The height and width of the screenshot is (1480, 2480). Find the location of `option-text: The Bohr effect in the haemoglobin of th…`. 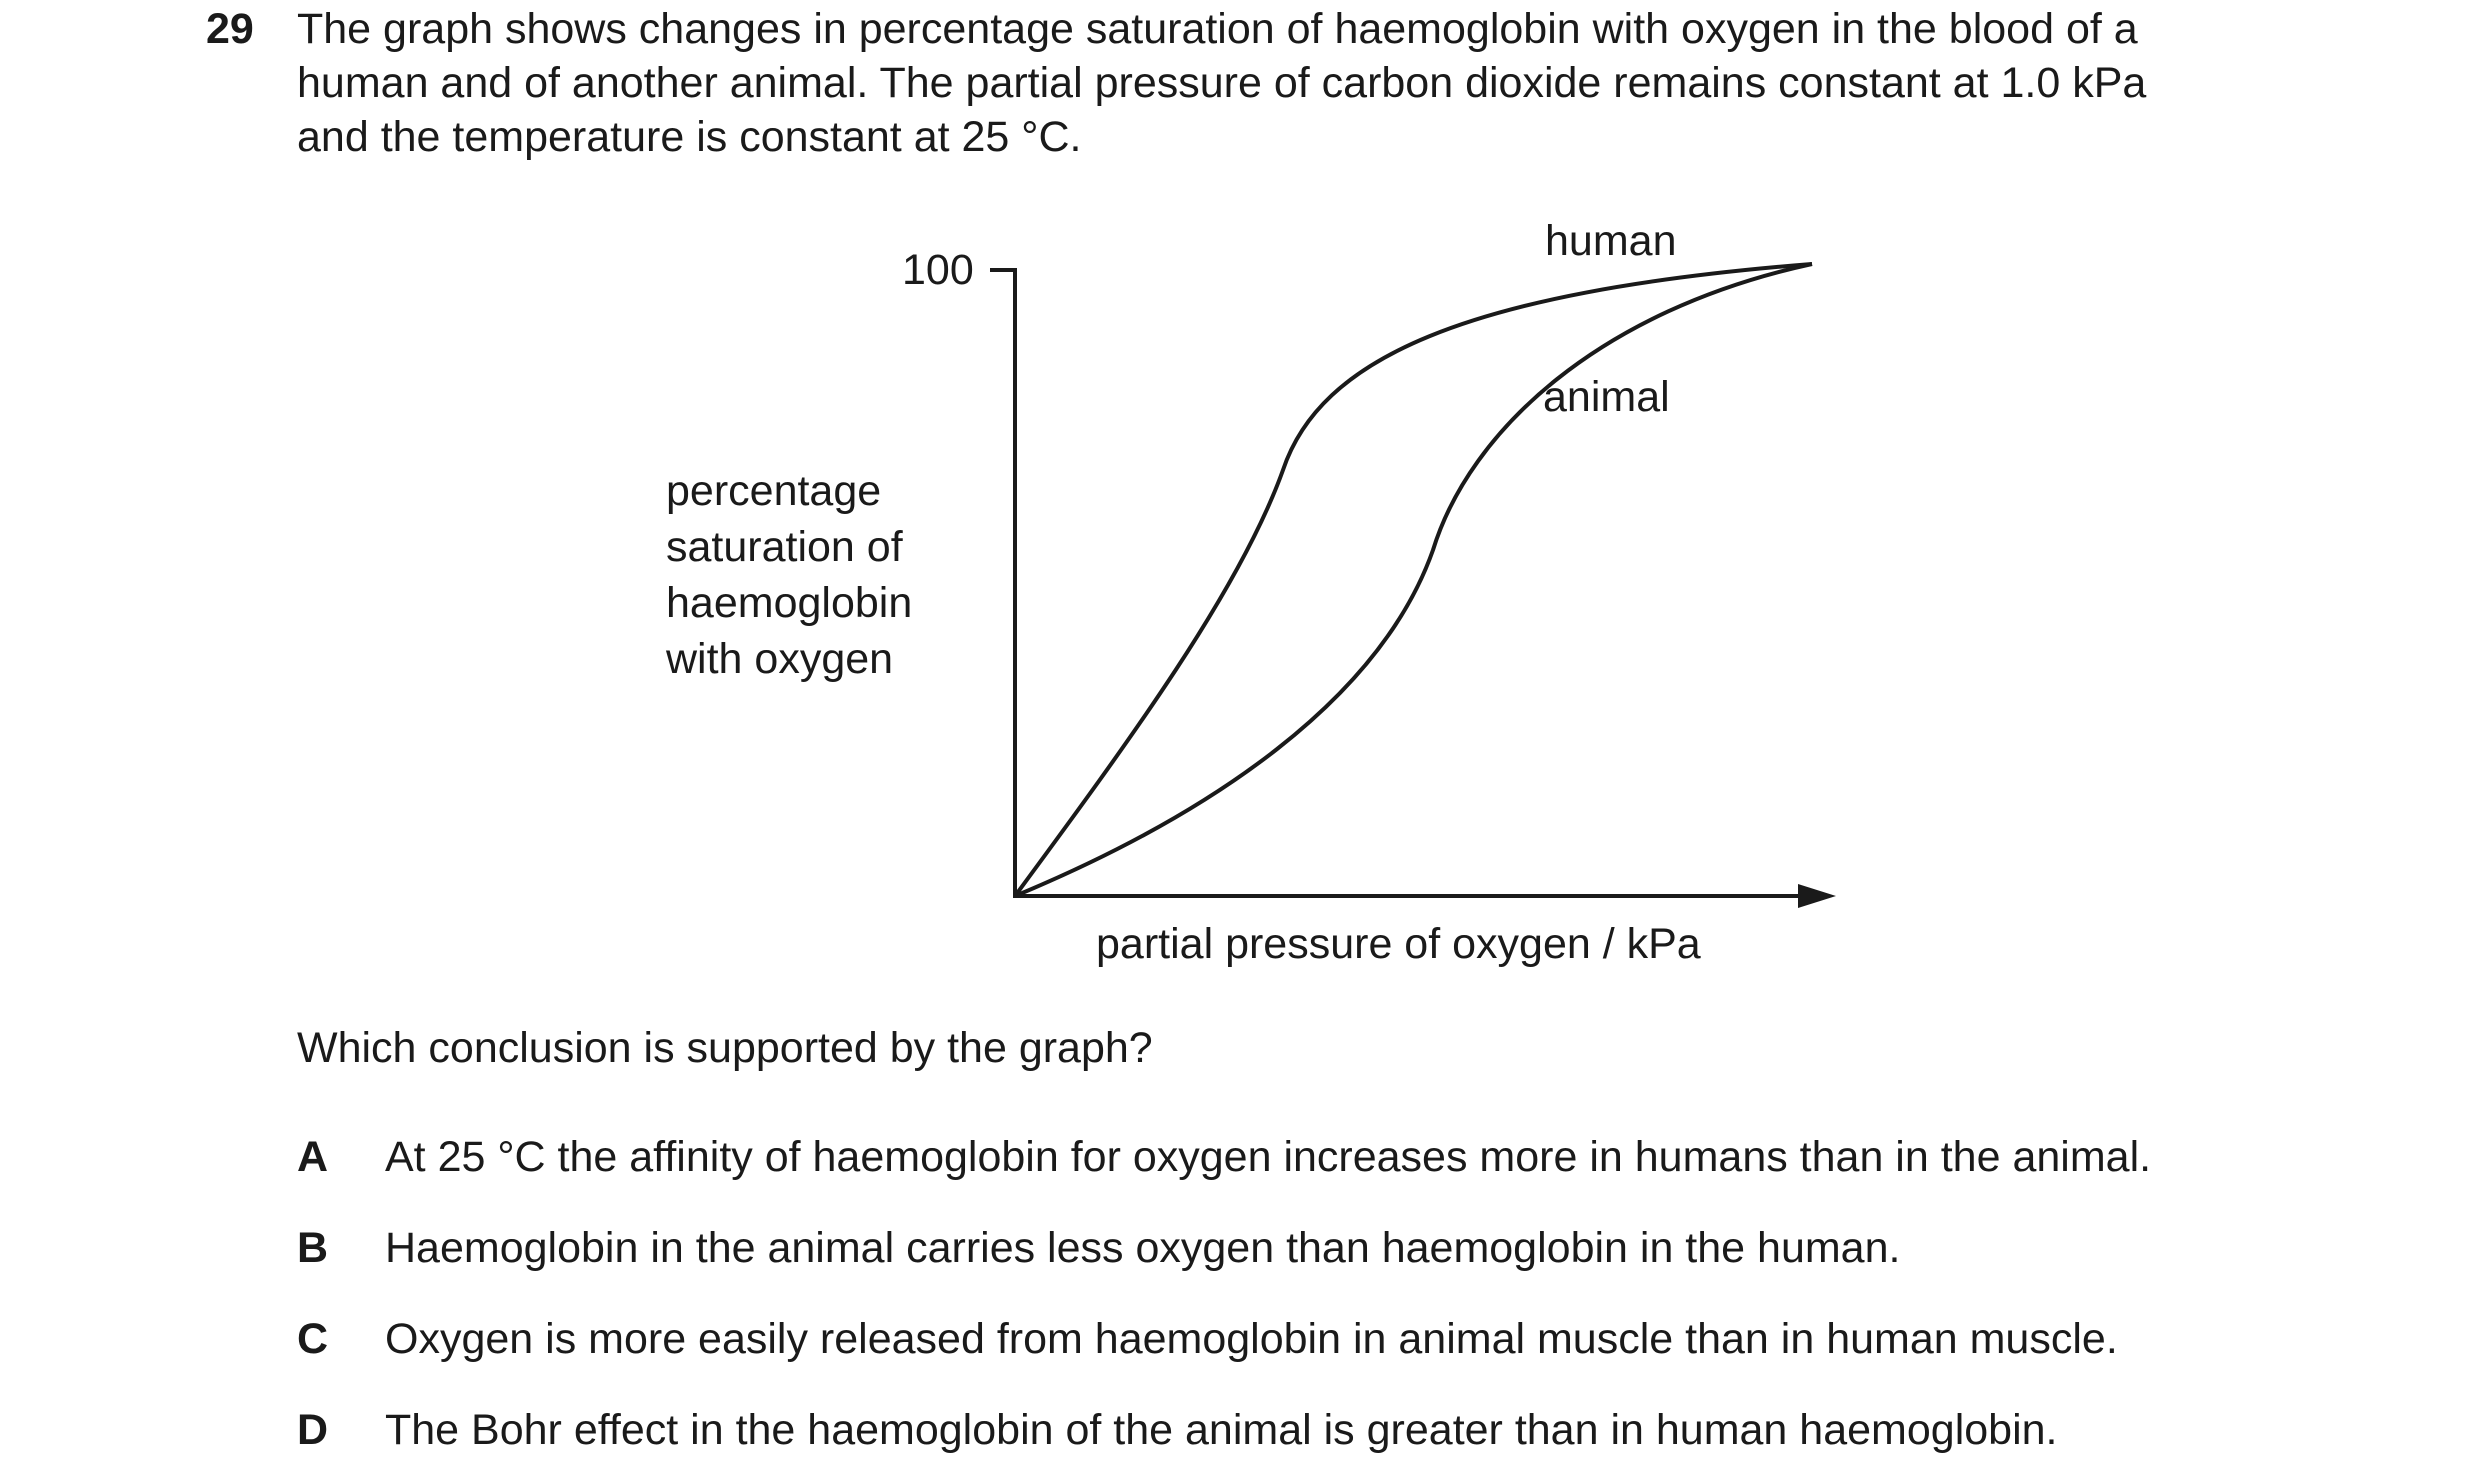

option-text: The Bohr effect in the haemoglobin of th… is located at coordinates (1221, 1430).